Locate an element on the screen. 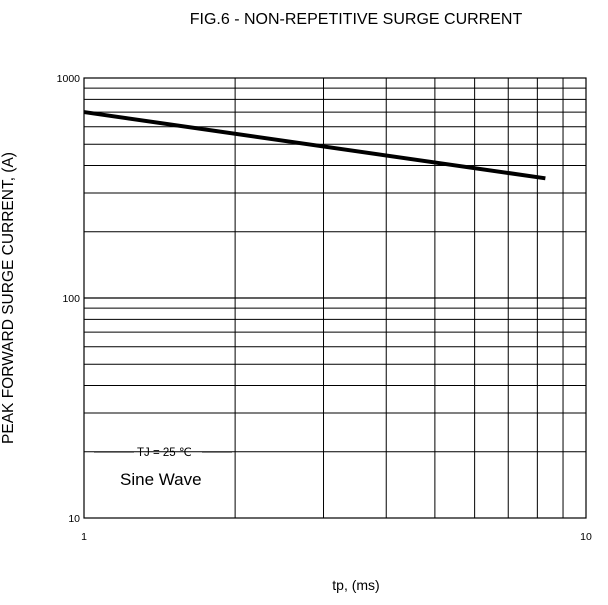 Image resolution: width=608 pixels, height=605 pixels. y-tick-label: 10 is located at coordinates (74, 519).